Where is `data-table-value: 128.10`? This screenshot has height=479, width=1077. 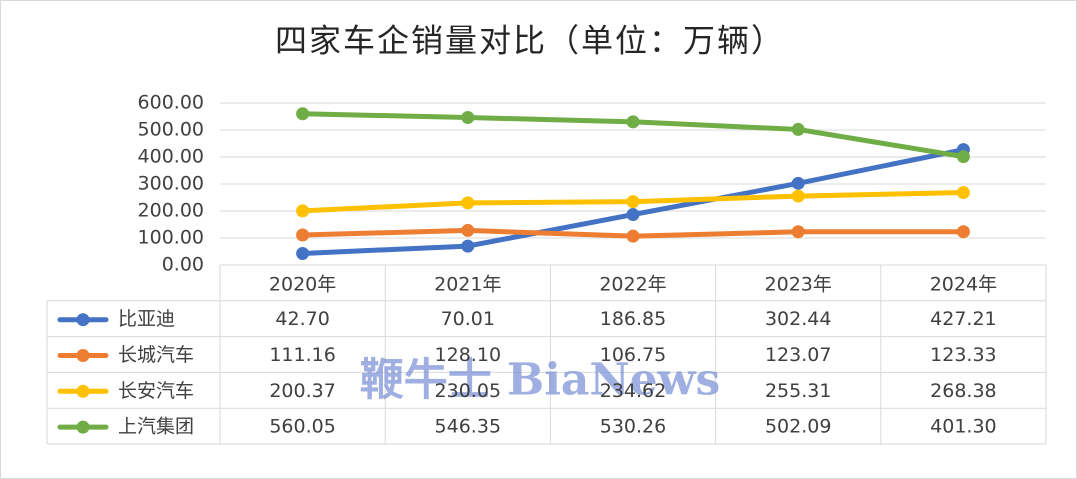
data-table-value: 128.10 is located at coordinates (468, 355).